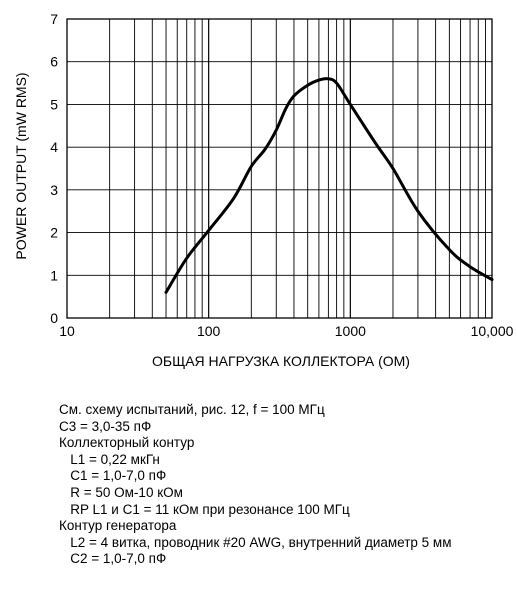 This screenshot has width=517, height=606. Describe the element at coordinates (54, 62) in the screenshot. I see `y-tick-label: 6` at that location.